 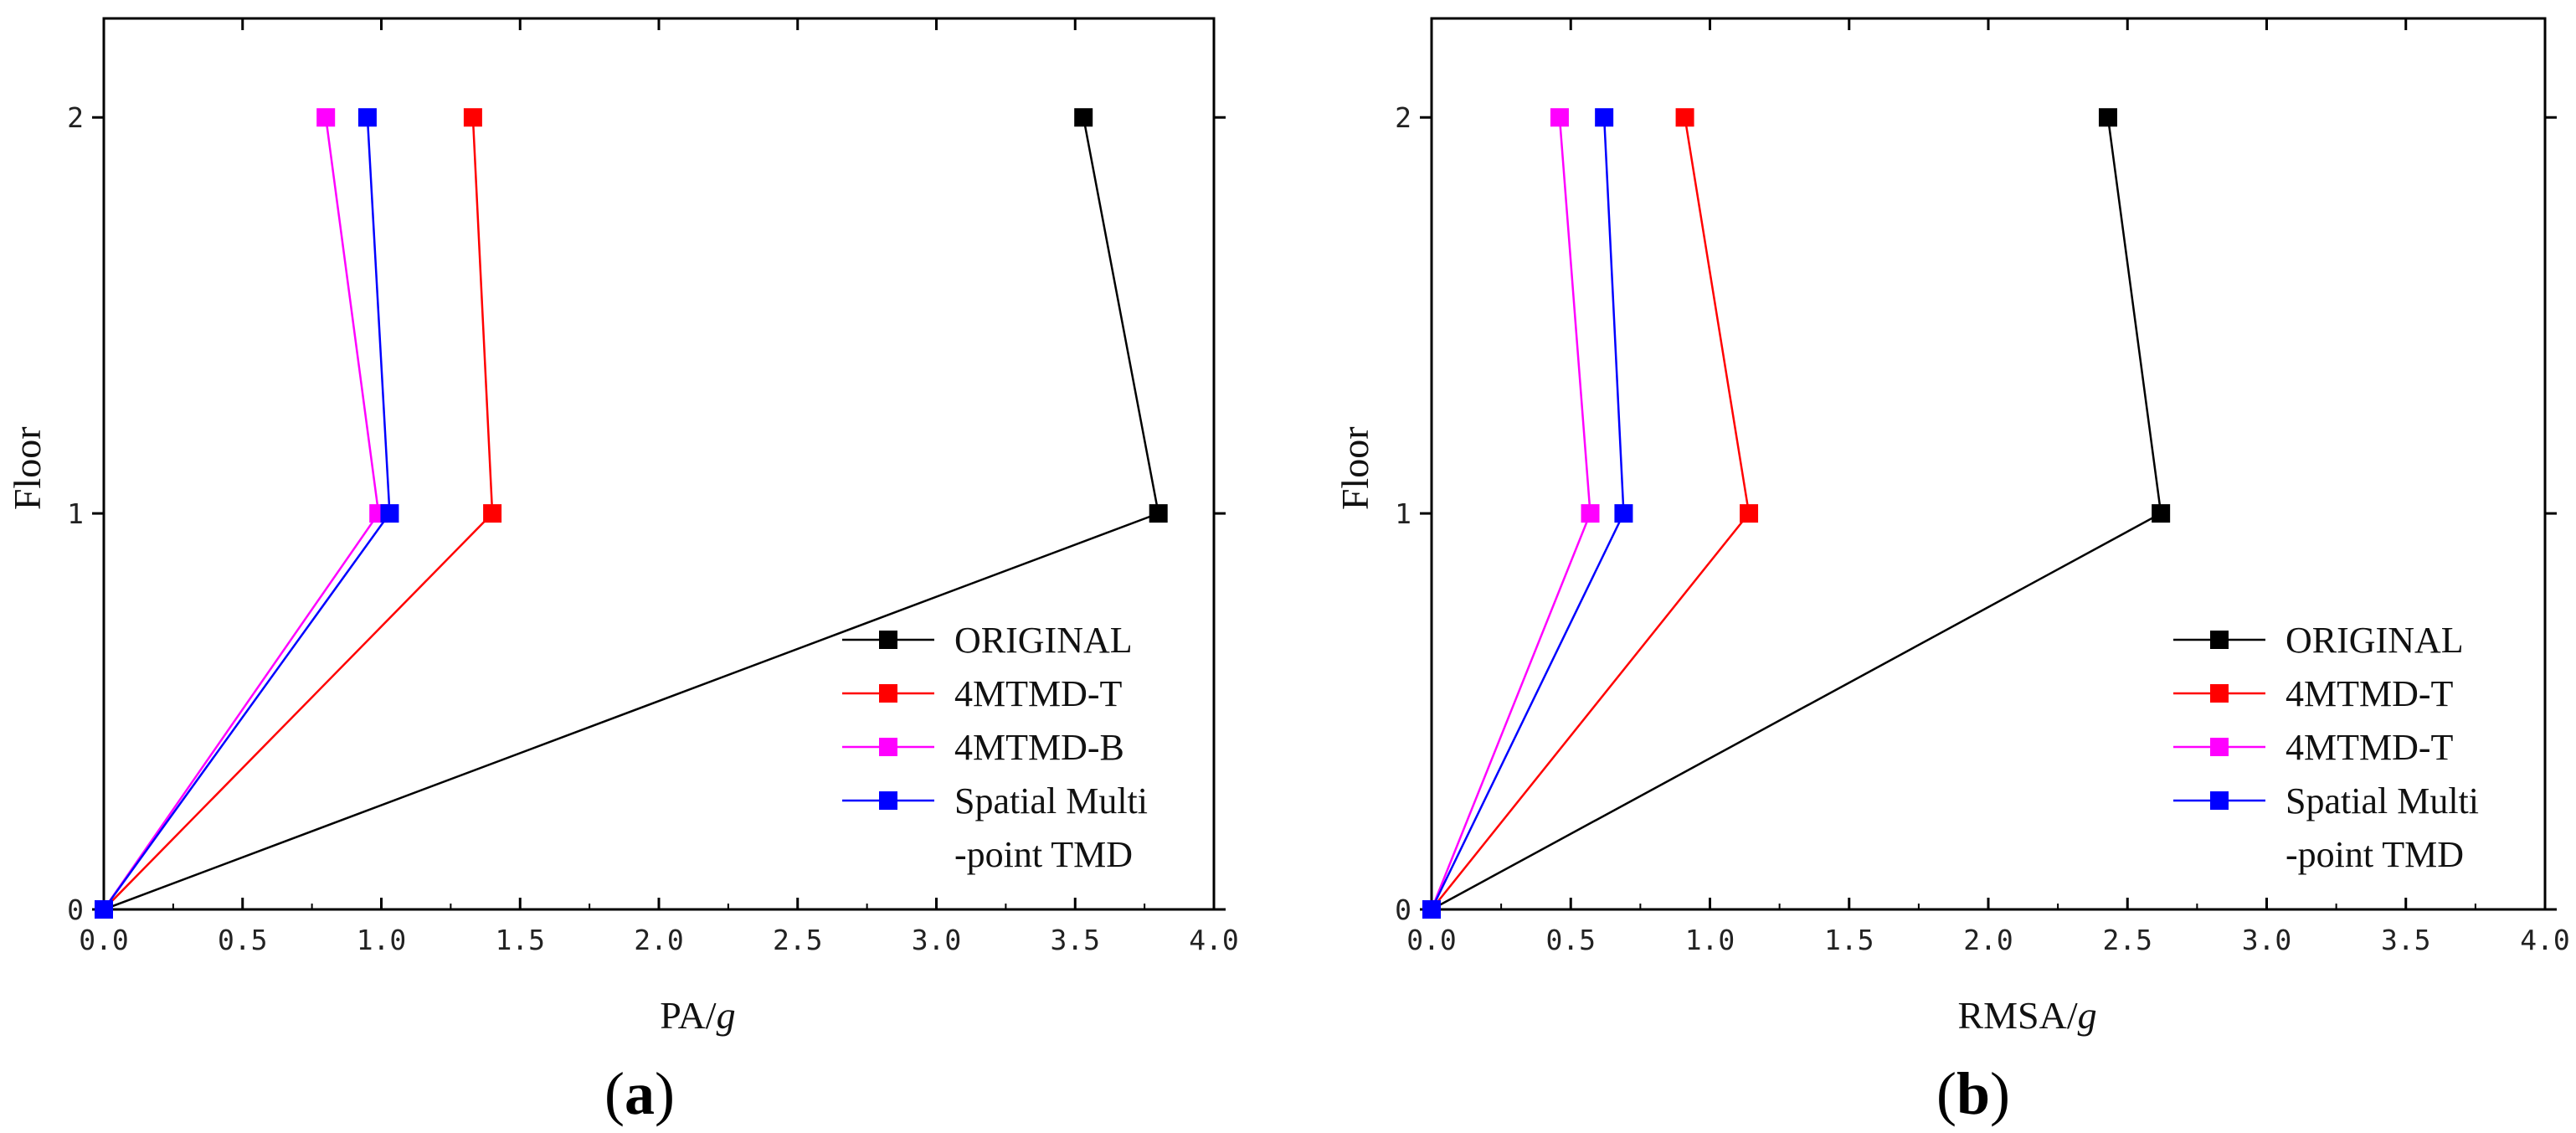 What do you see at coordinates (697, 1015) in the screenshot?
I see `x-axis-title: PA/g` at bounding box center [697, 1015].